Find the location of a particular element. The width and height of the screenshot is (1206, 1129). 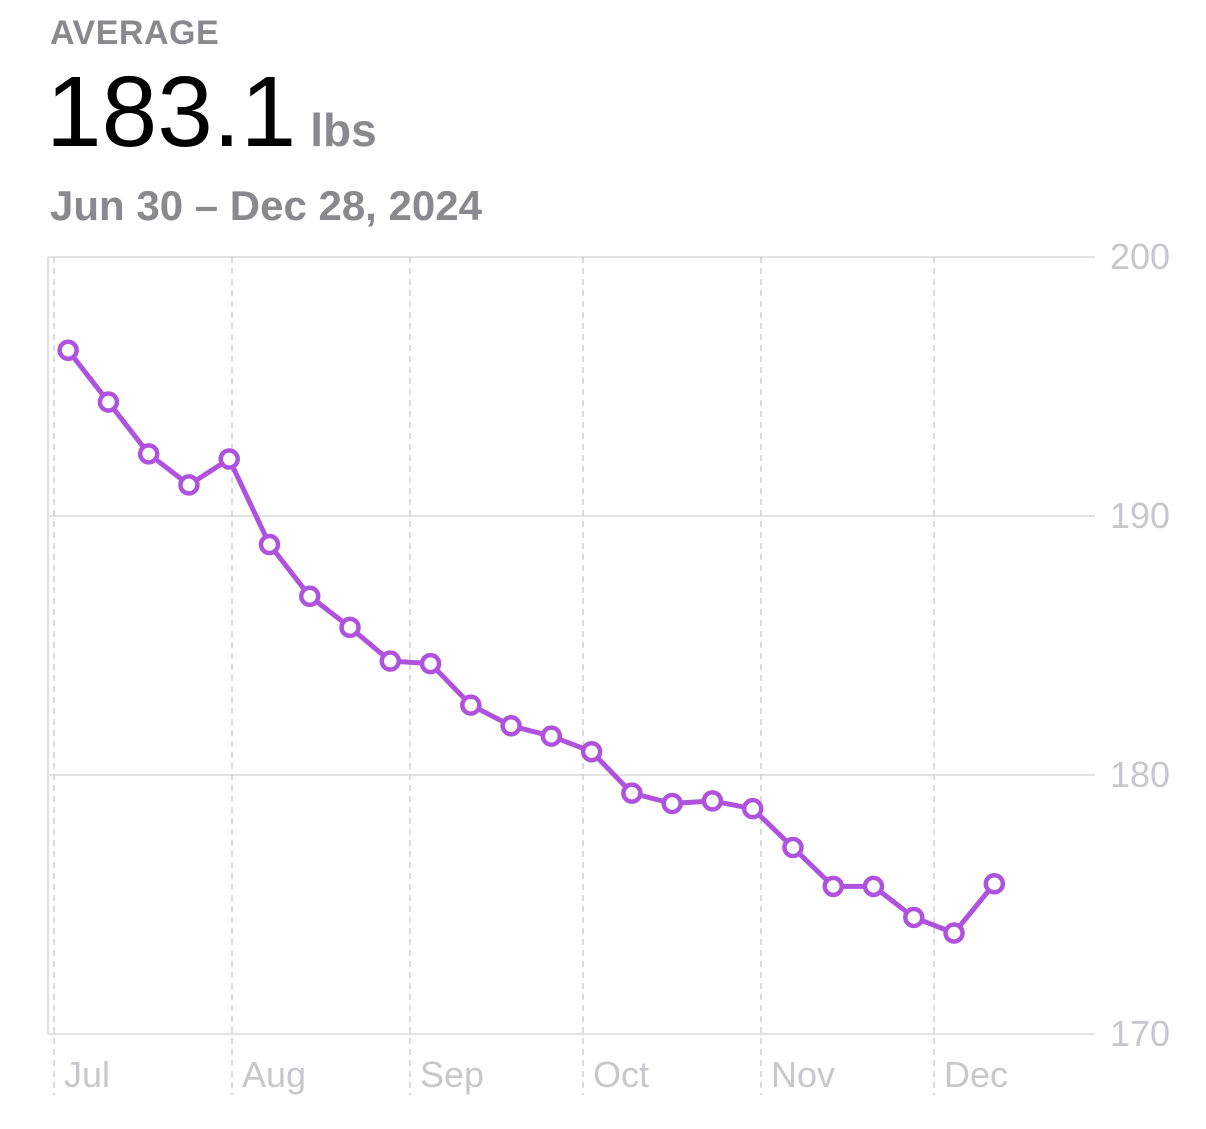

average-value: 183.1 is located at coordinates (171, 112).